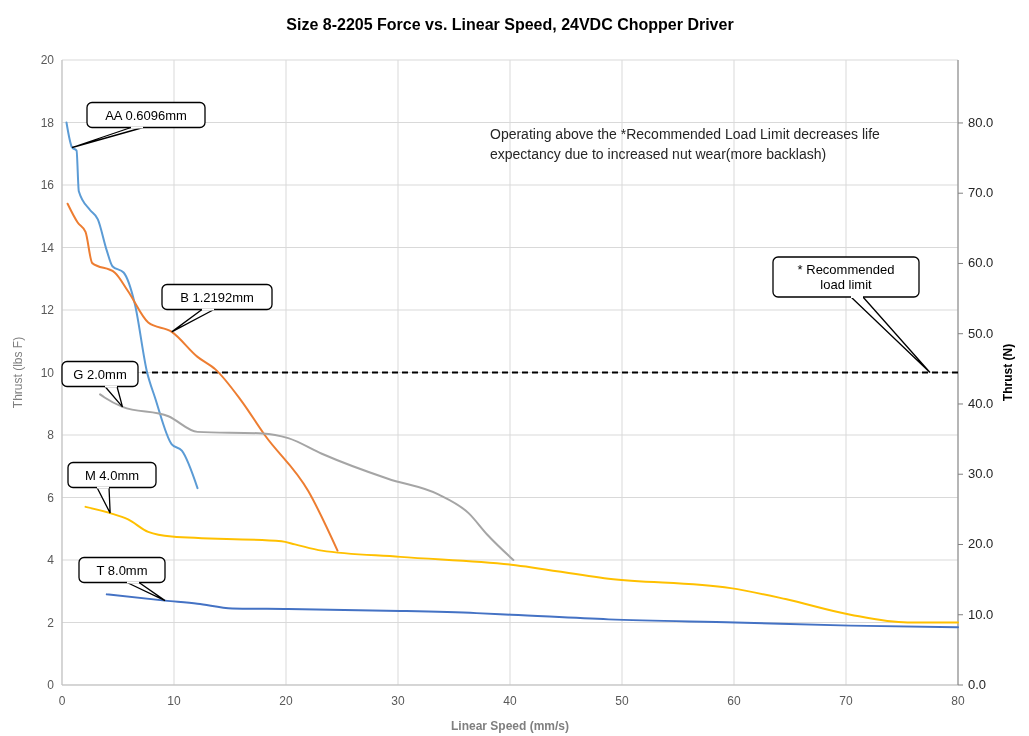 The height and width of the screenshot is (736, 1029). What do you see at coordinates (981, 333) in the screenshot?
I see `y2-tick-label: 50.0` at bounding box center [981, 333].